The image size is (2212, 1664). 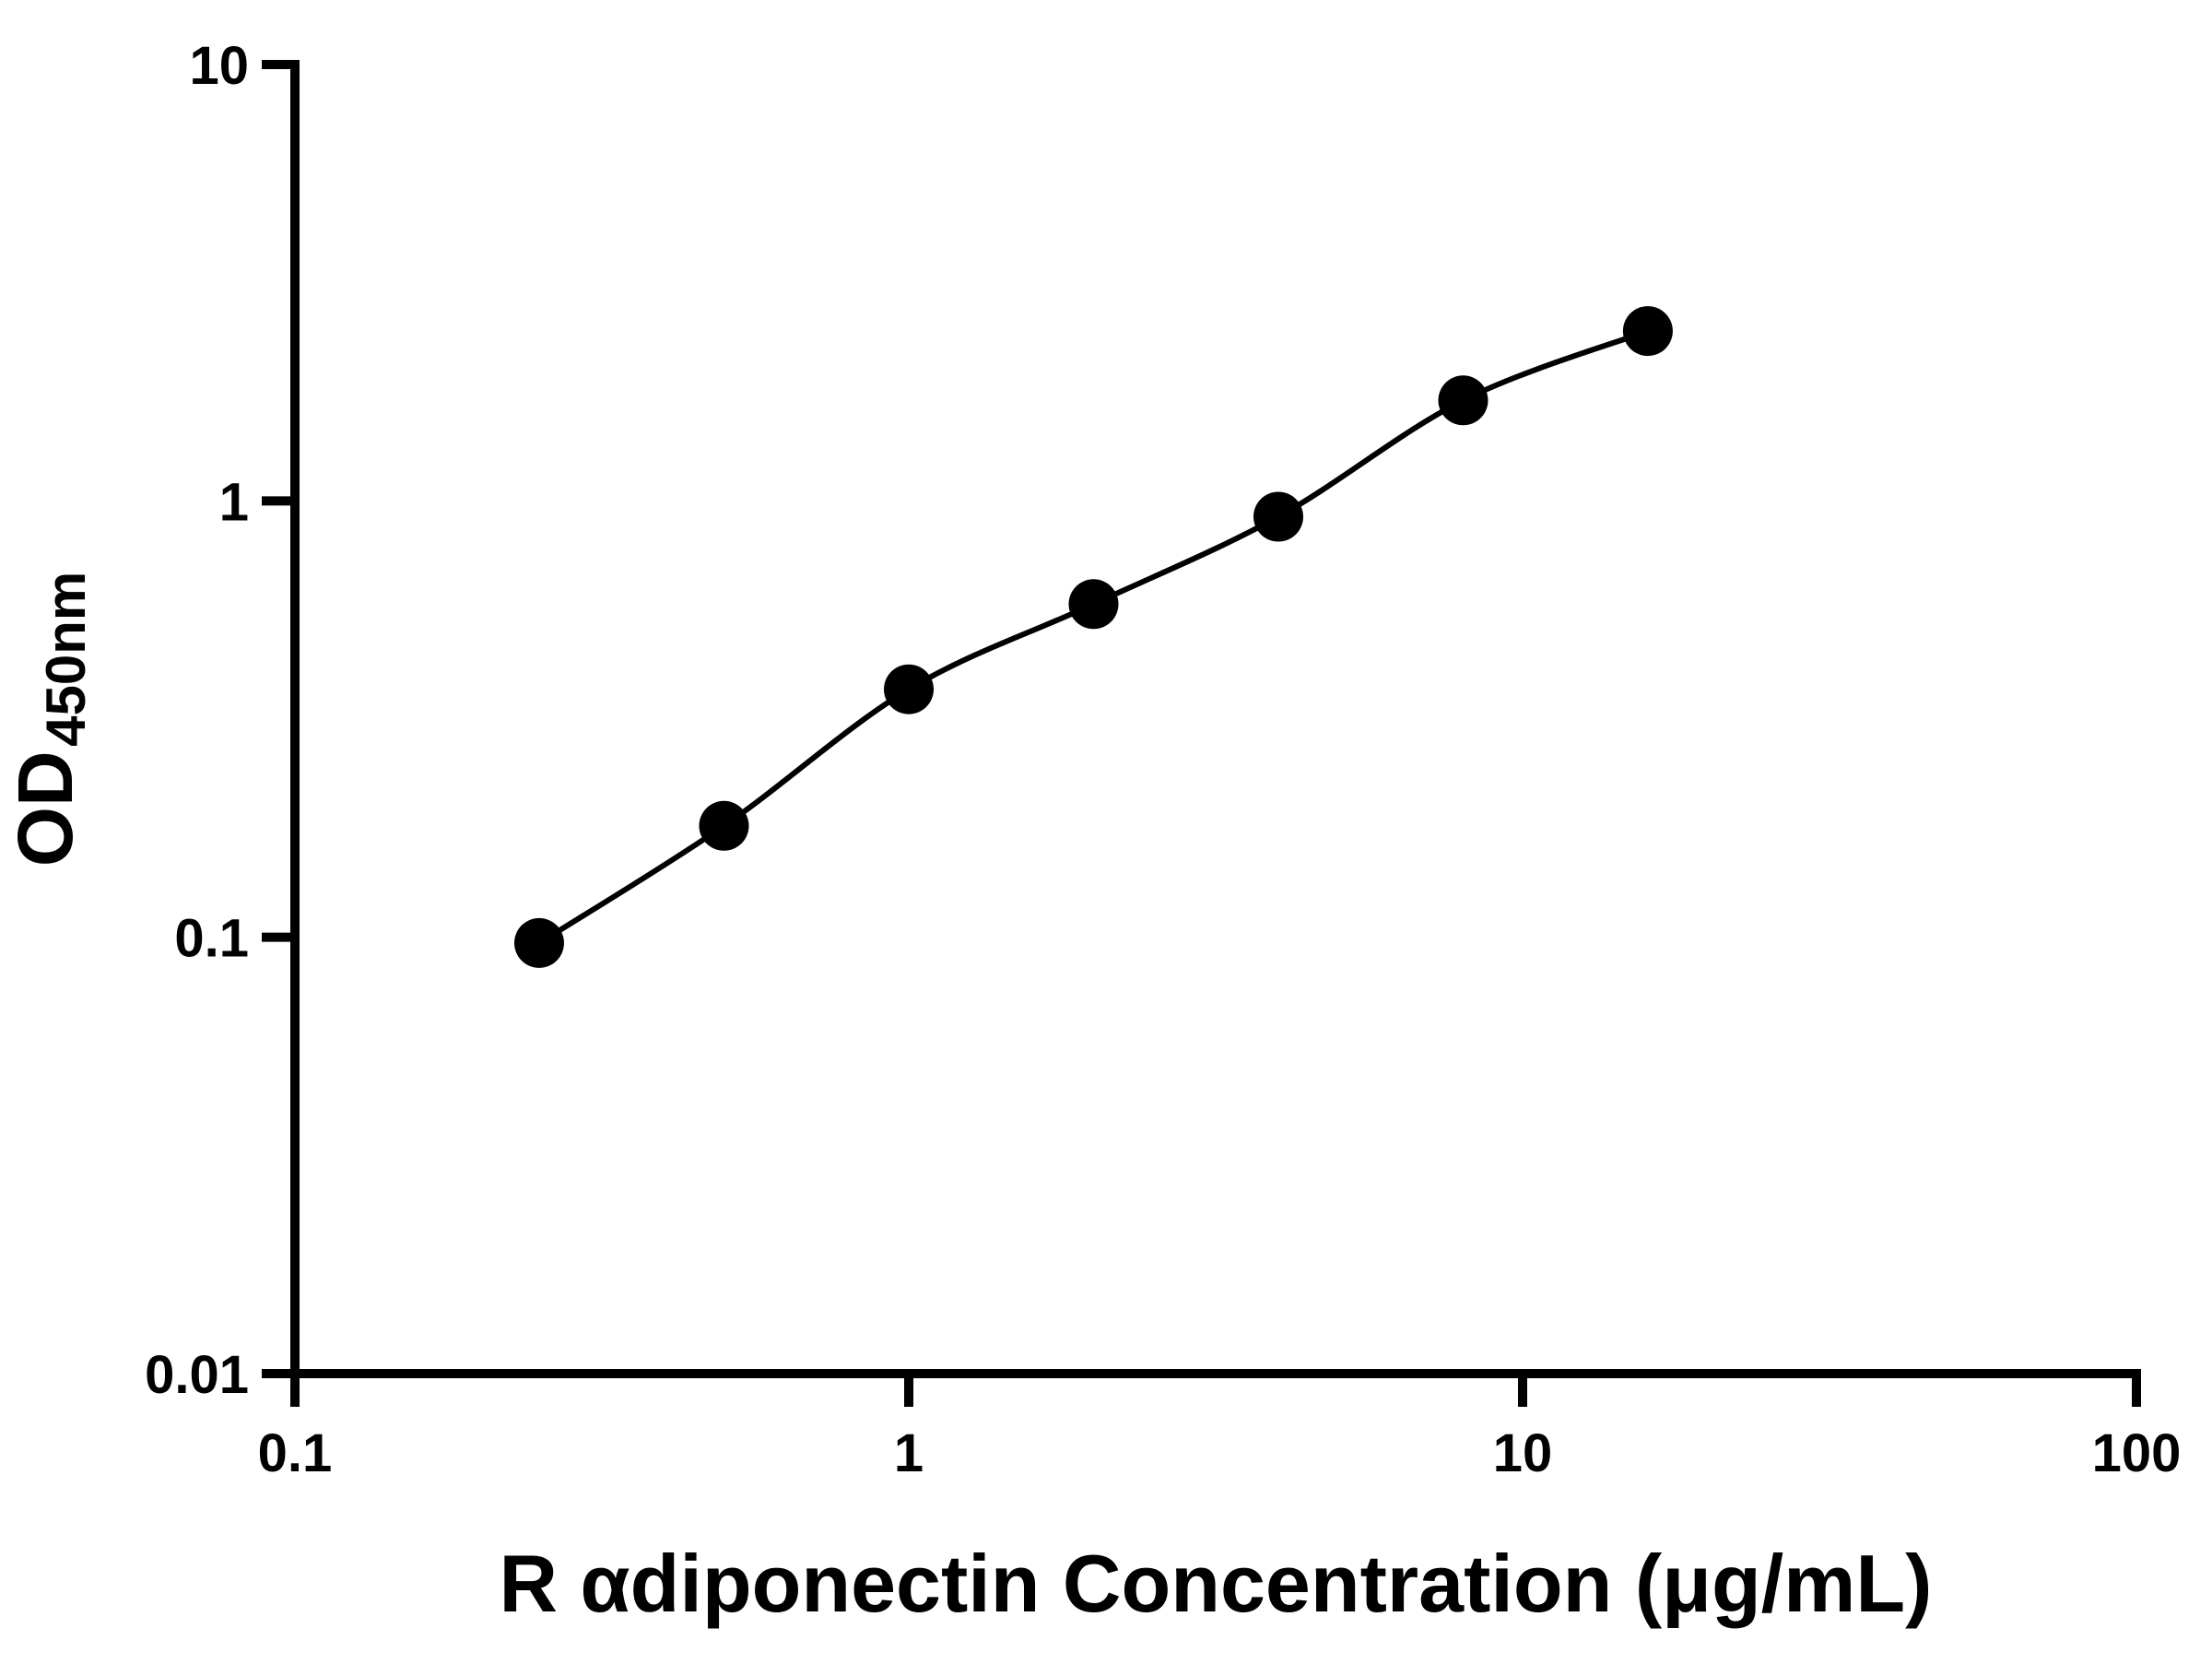 What do you see at coordinates (234, 502) in the screenshot?
I see `y-tick-label: 1` at bounding box center [234, 502].